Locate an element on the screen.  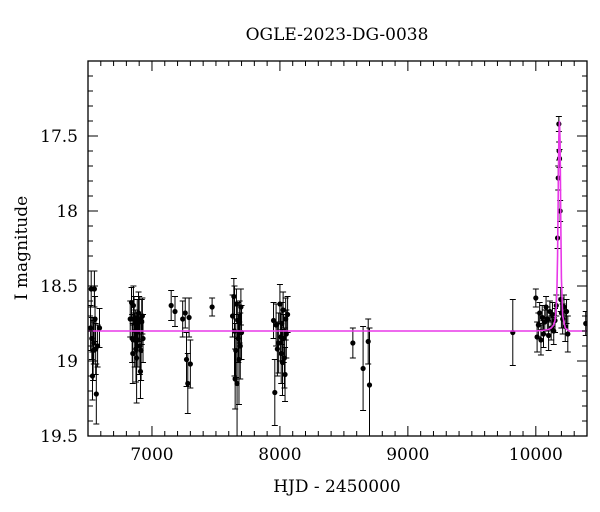
x-tick-label: 8000 is located at coordinates (279, 455).